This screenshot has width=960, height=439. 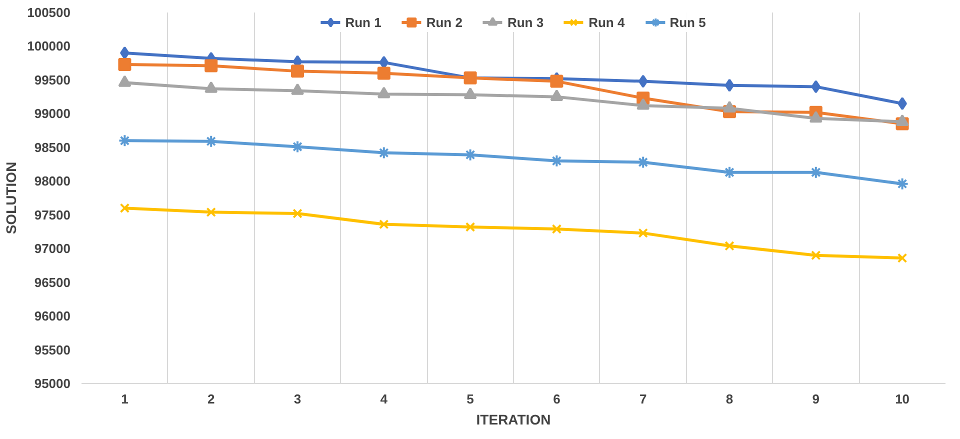 What do you see at coordinates (384, 399) in the screenshot?
I see `x-tick-label: 4` at bounding box center [384, 399].